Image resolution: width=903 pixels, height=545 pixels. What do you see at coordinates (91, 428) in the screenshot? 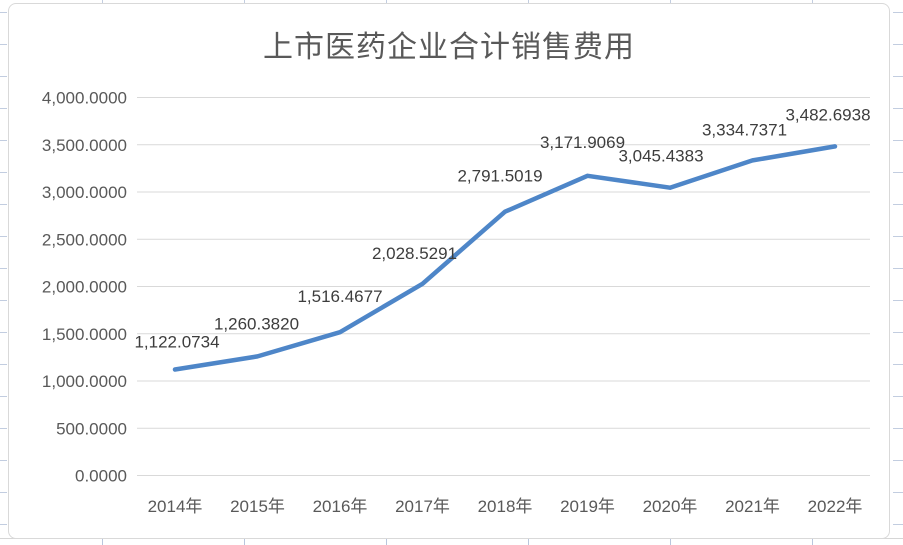
I see `y-axis-label: 500.0000` at bounding box center [91, 428].